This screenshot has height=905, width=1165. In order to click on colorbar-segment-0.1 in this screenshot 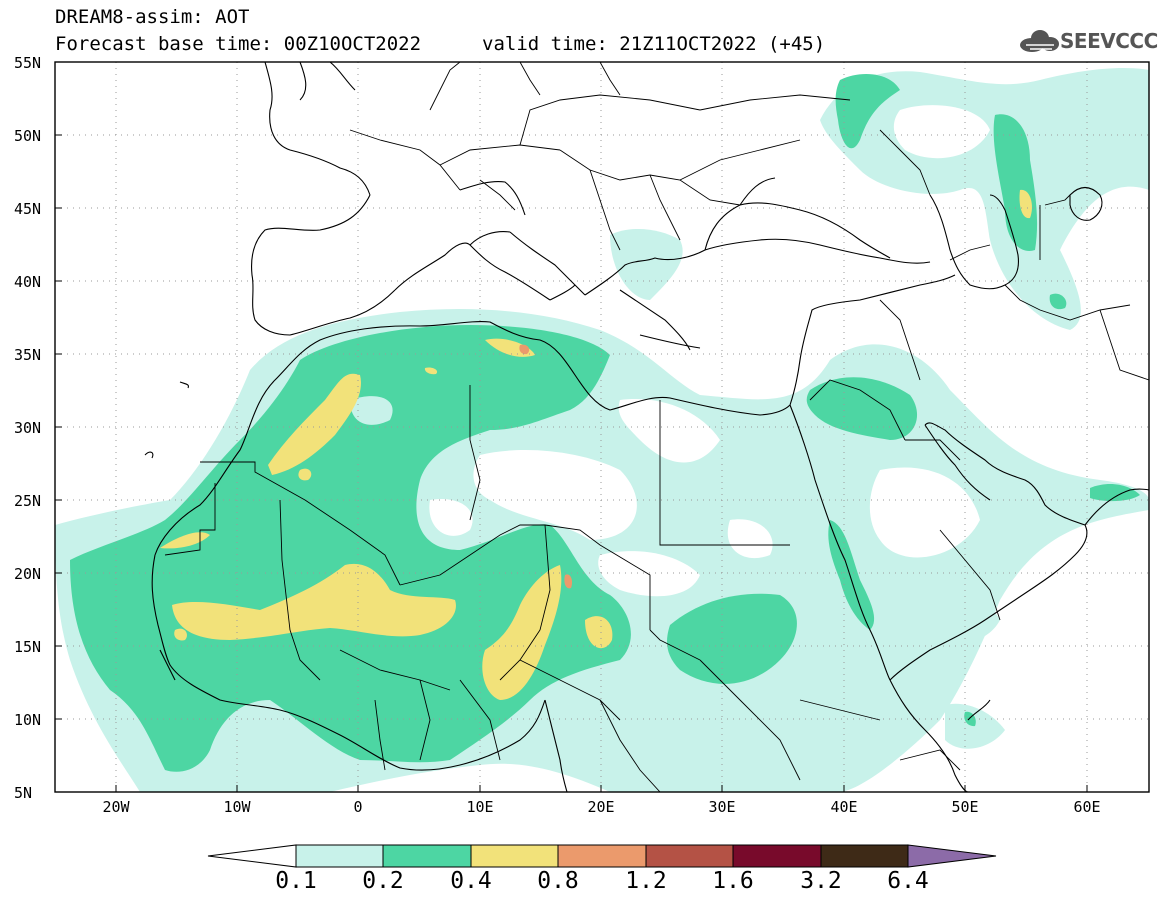, I will do `click(339, 856)`.